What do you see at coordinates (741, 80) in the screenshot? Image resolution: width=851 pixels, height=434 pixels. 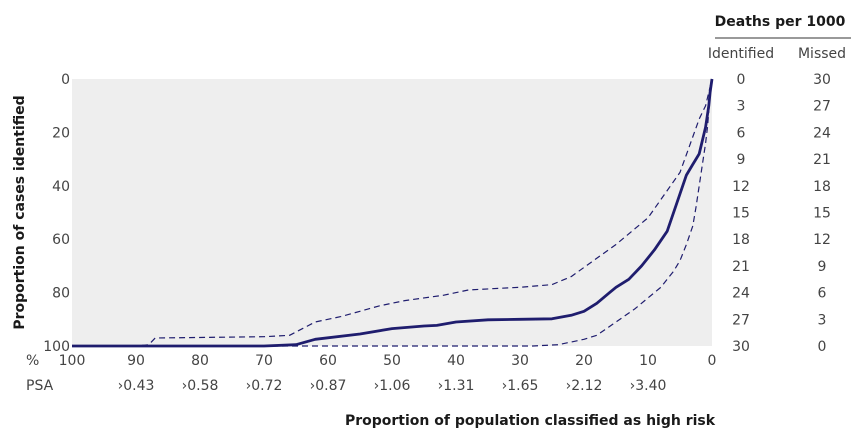 I see `identified-value: 0` at bounding box center [741, 80].